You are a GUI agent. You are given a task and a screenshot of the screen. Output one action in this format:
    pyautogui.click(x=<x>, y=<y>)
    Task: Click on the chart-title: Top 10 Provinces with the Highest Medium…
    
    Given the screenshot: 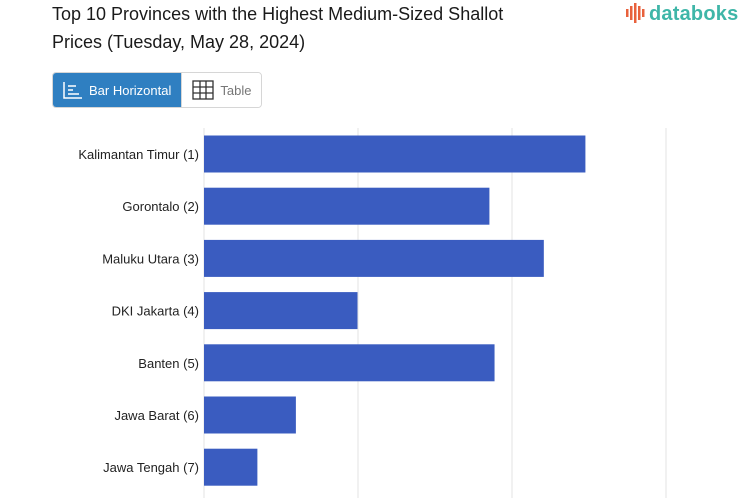 What is the action you would take?
    pyautogui.click(x=312, y=28)
    